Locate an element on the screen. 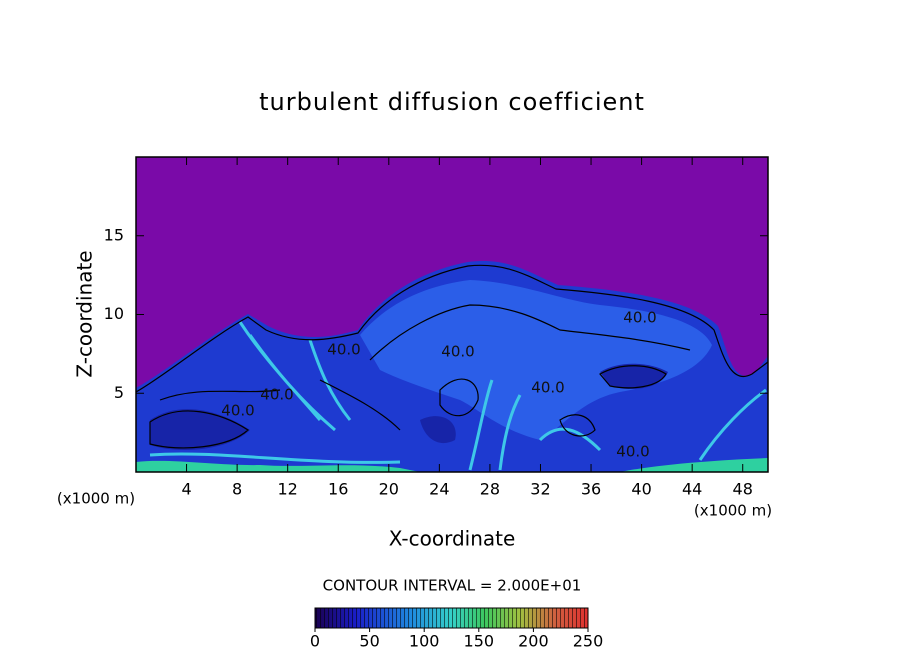 This screenshot has height=658, width=904. x-tick-label: 24 is located at coordinates (439, 489).